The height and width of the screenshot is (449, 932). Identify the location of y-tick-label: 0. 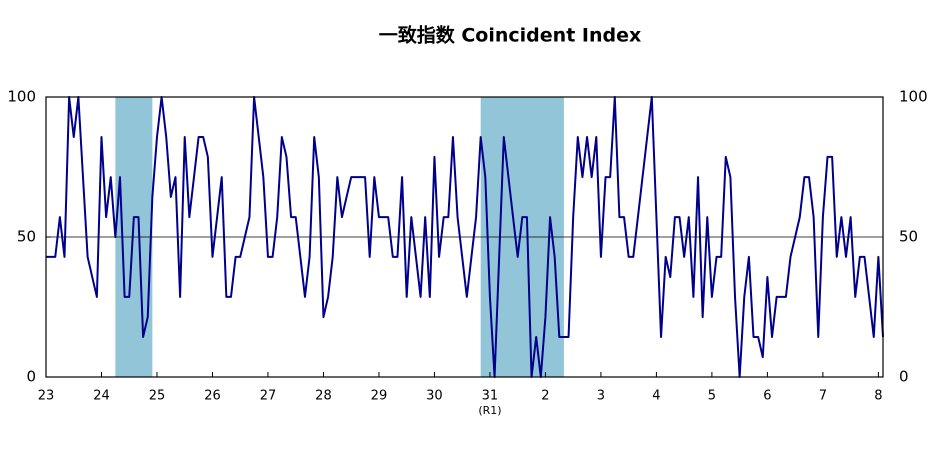
(31, 377).